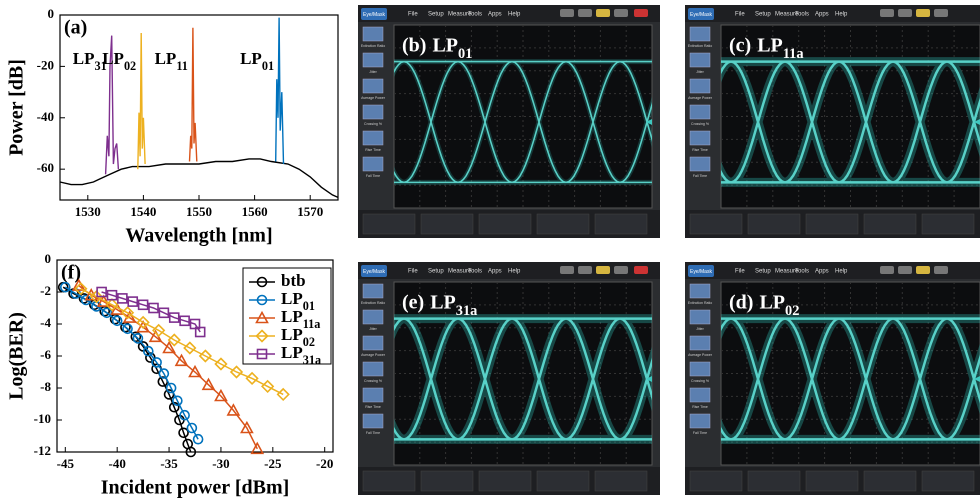  Describe the element at coordinates (763, 15) in the screenshot. I see `scope-menu-item: Setup` at that location.